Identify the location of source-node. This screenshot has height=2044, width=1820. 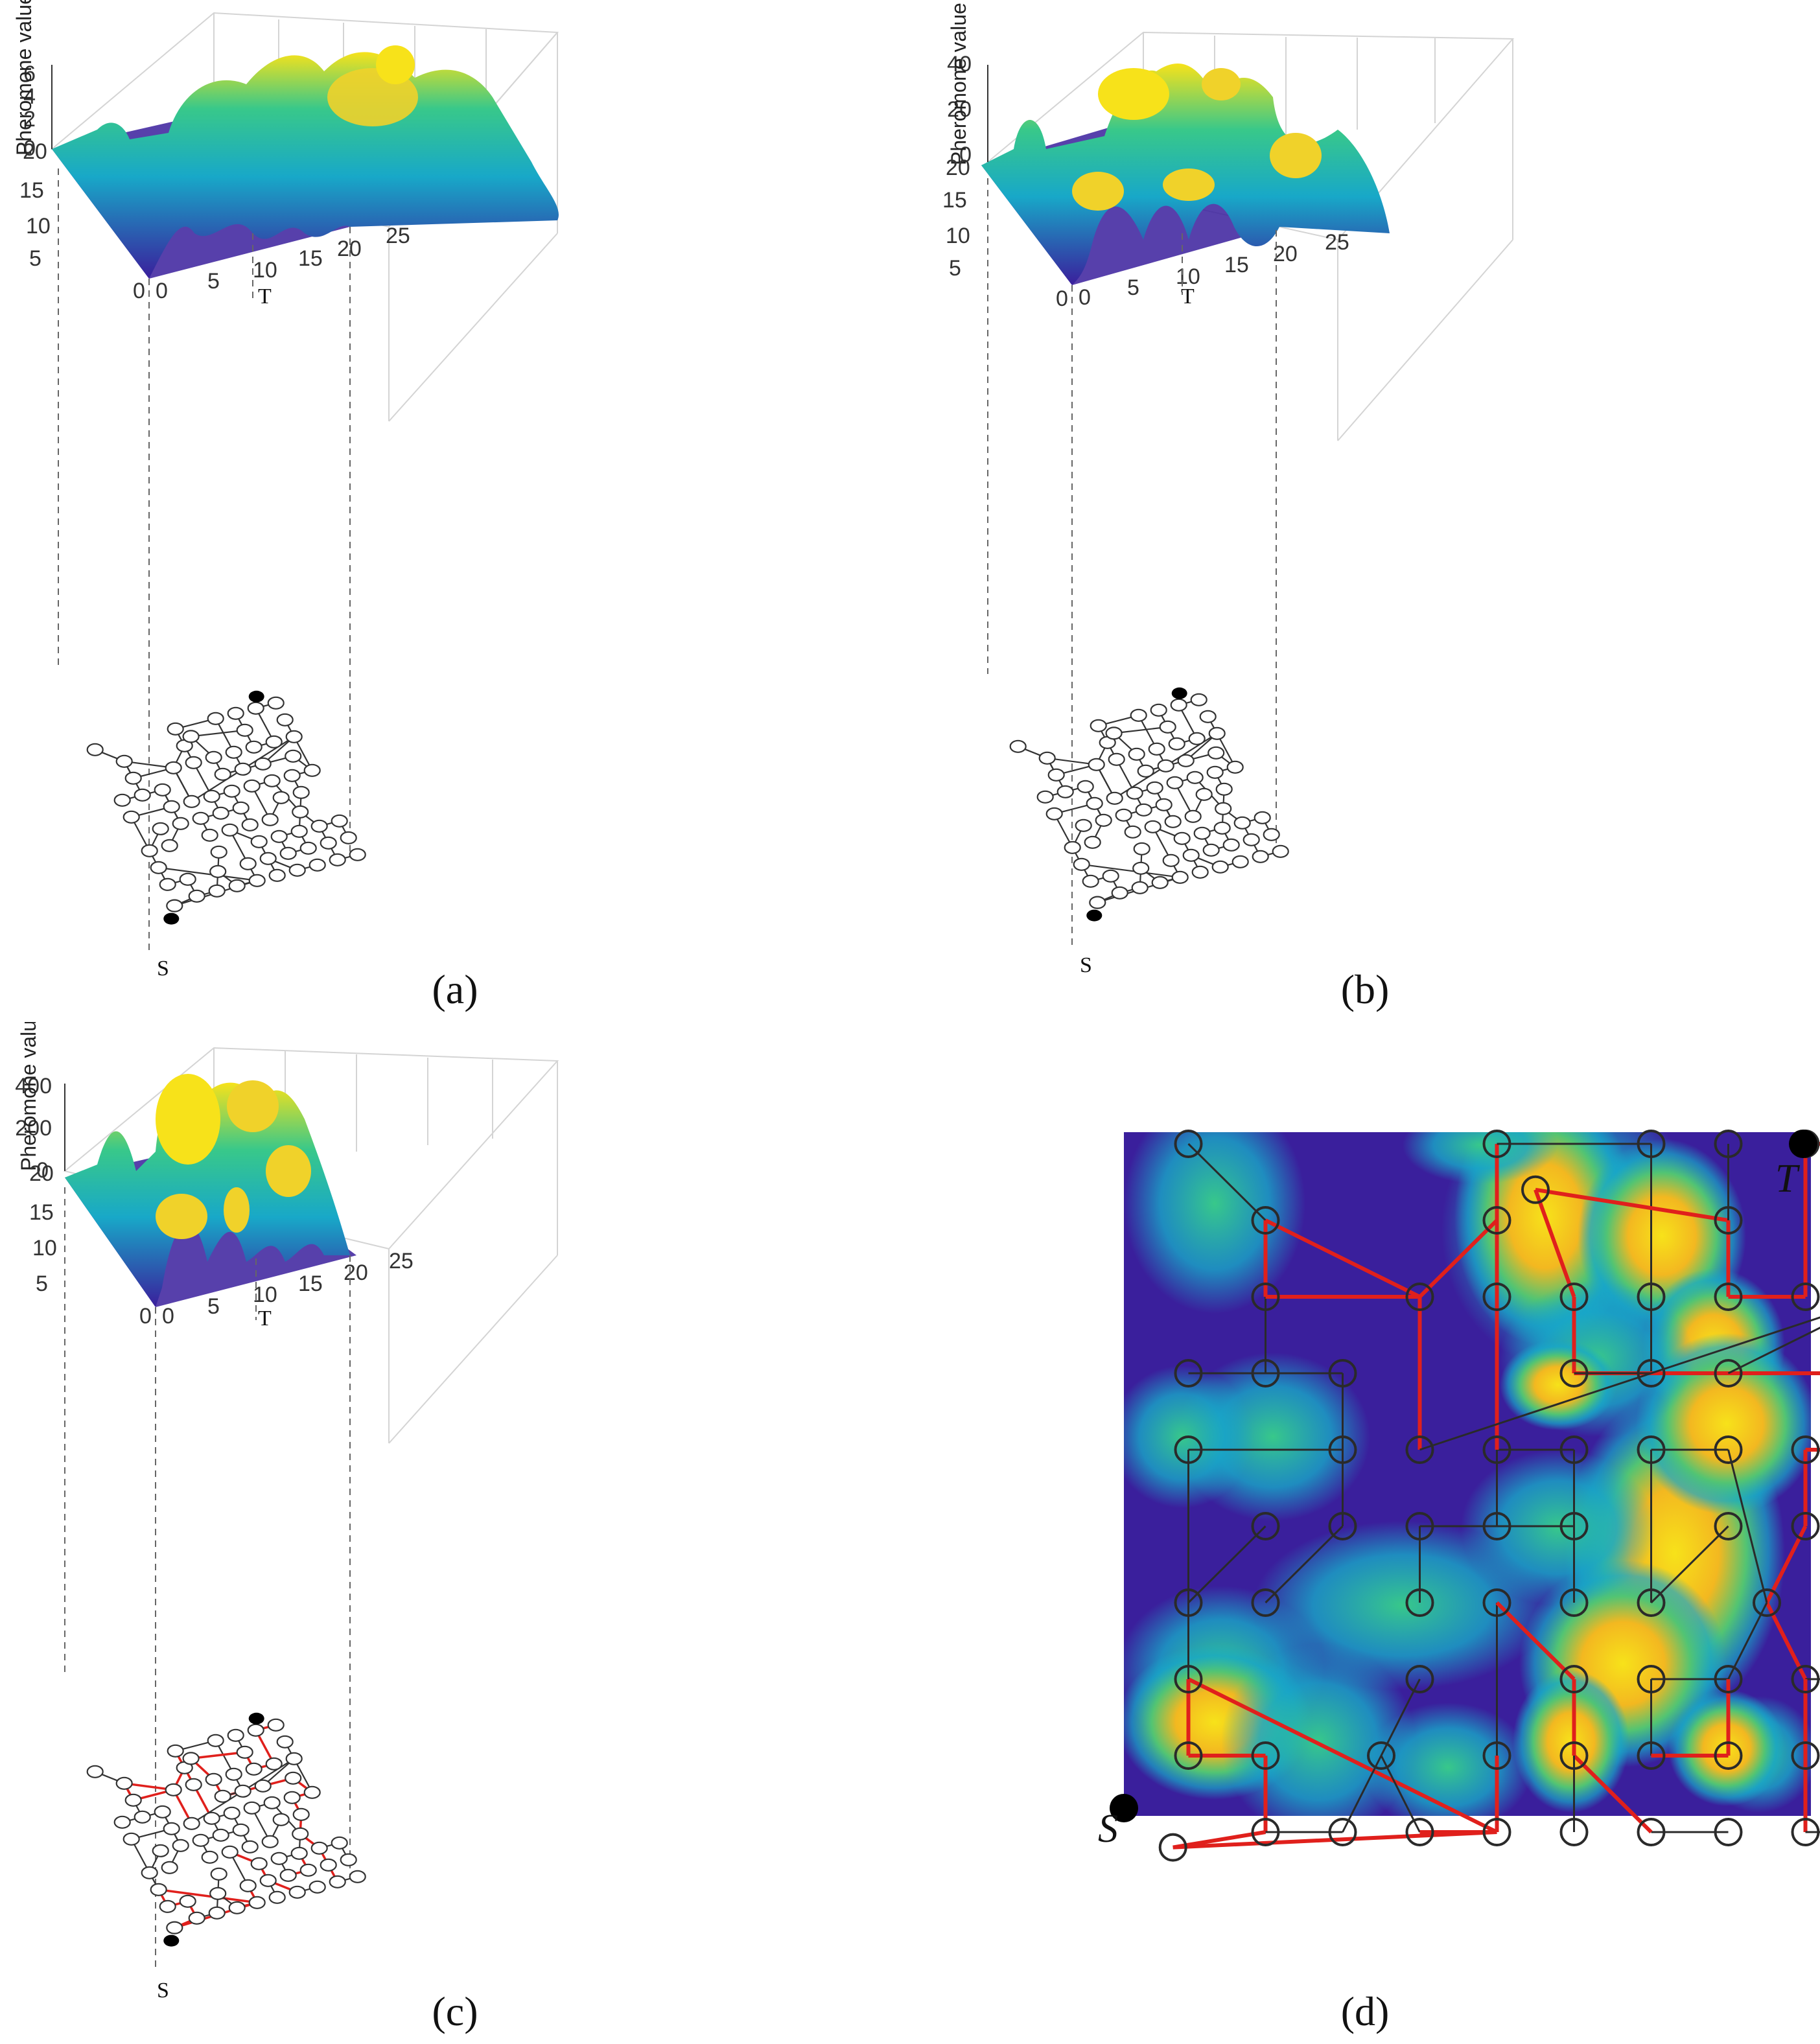
(171, 918).